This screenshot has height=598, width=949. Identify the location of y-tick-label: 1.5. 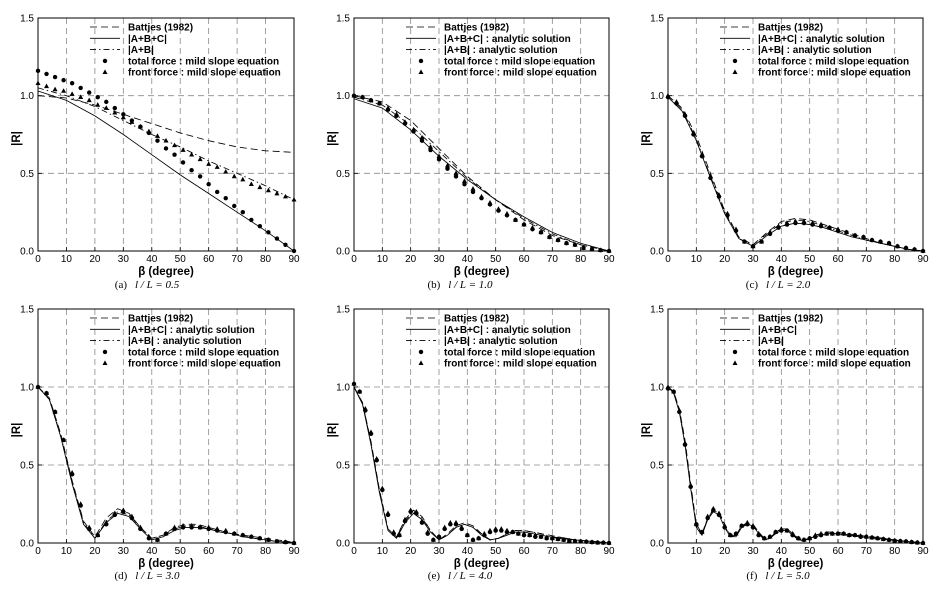
(657, 310).